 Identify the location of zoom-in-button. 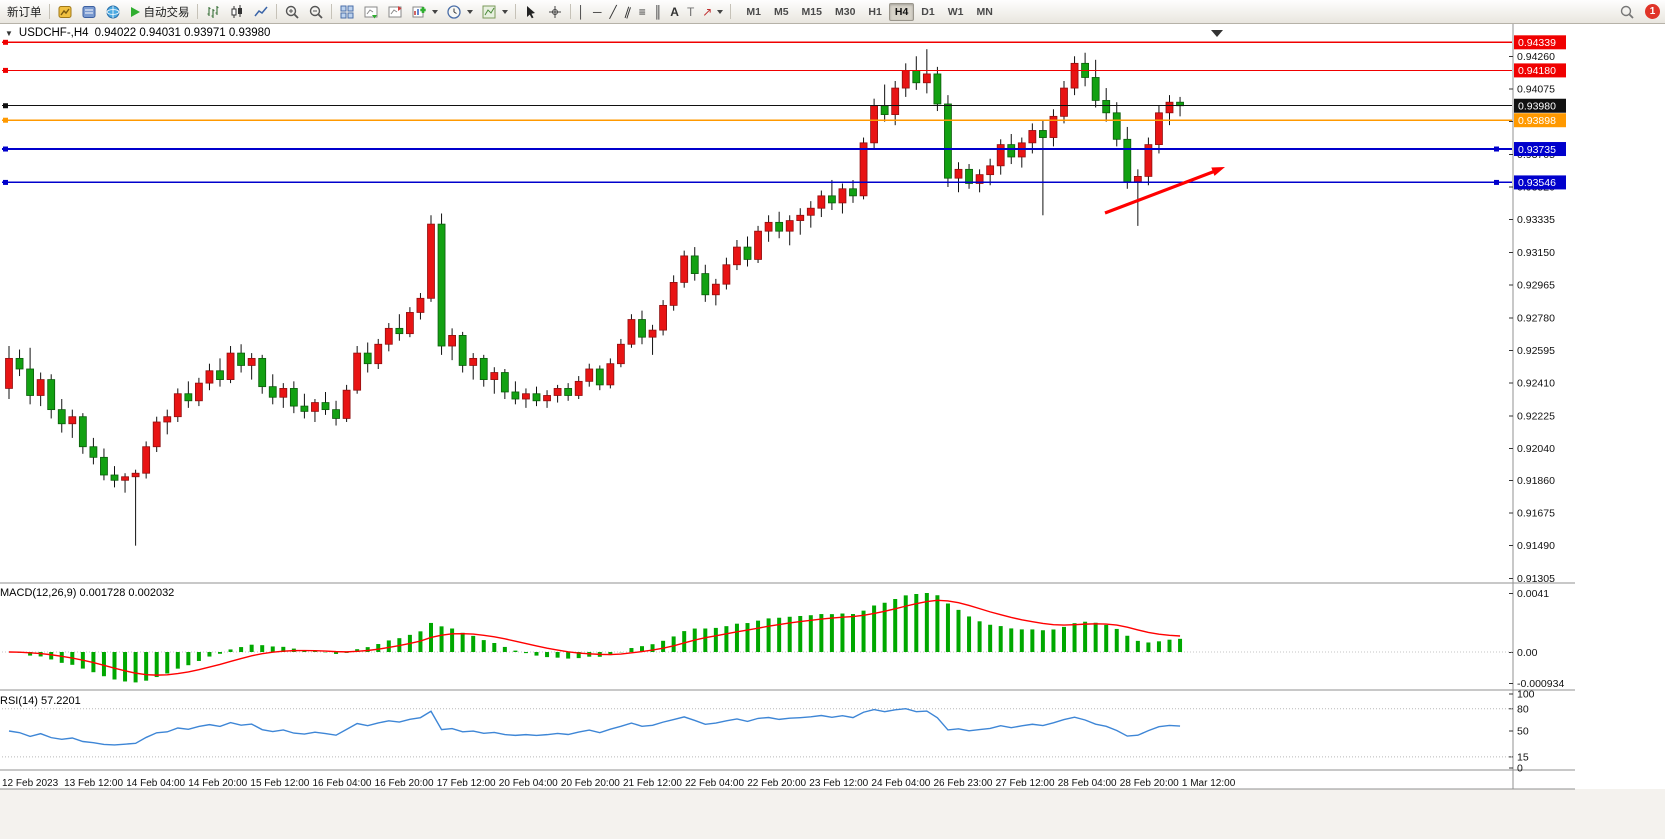
(292, 12).